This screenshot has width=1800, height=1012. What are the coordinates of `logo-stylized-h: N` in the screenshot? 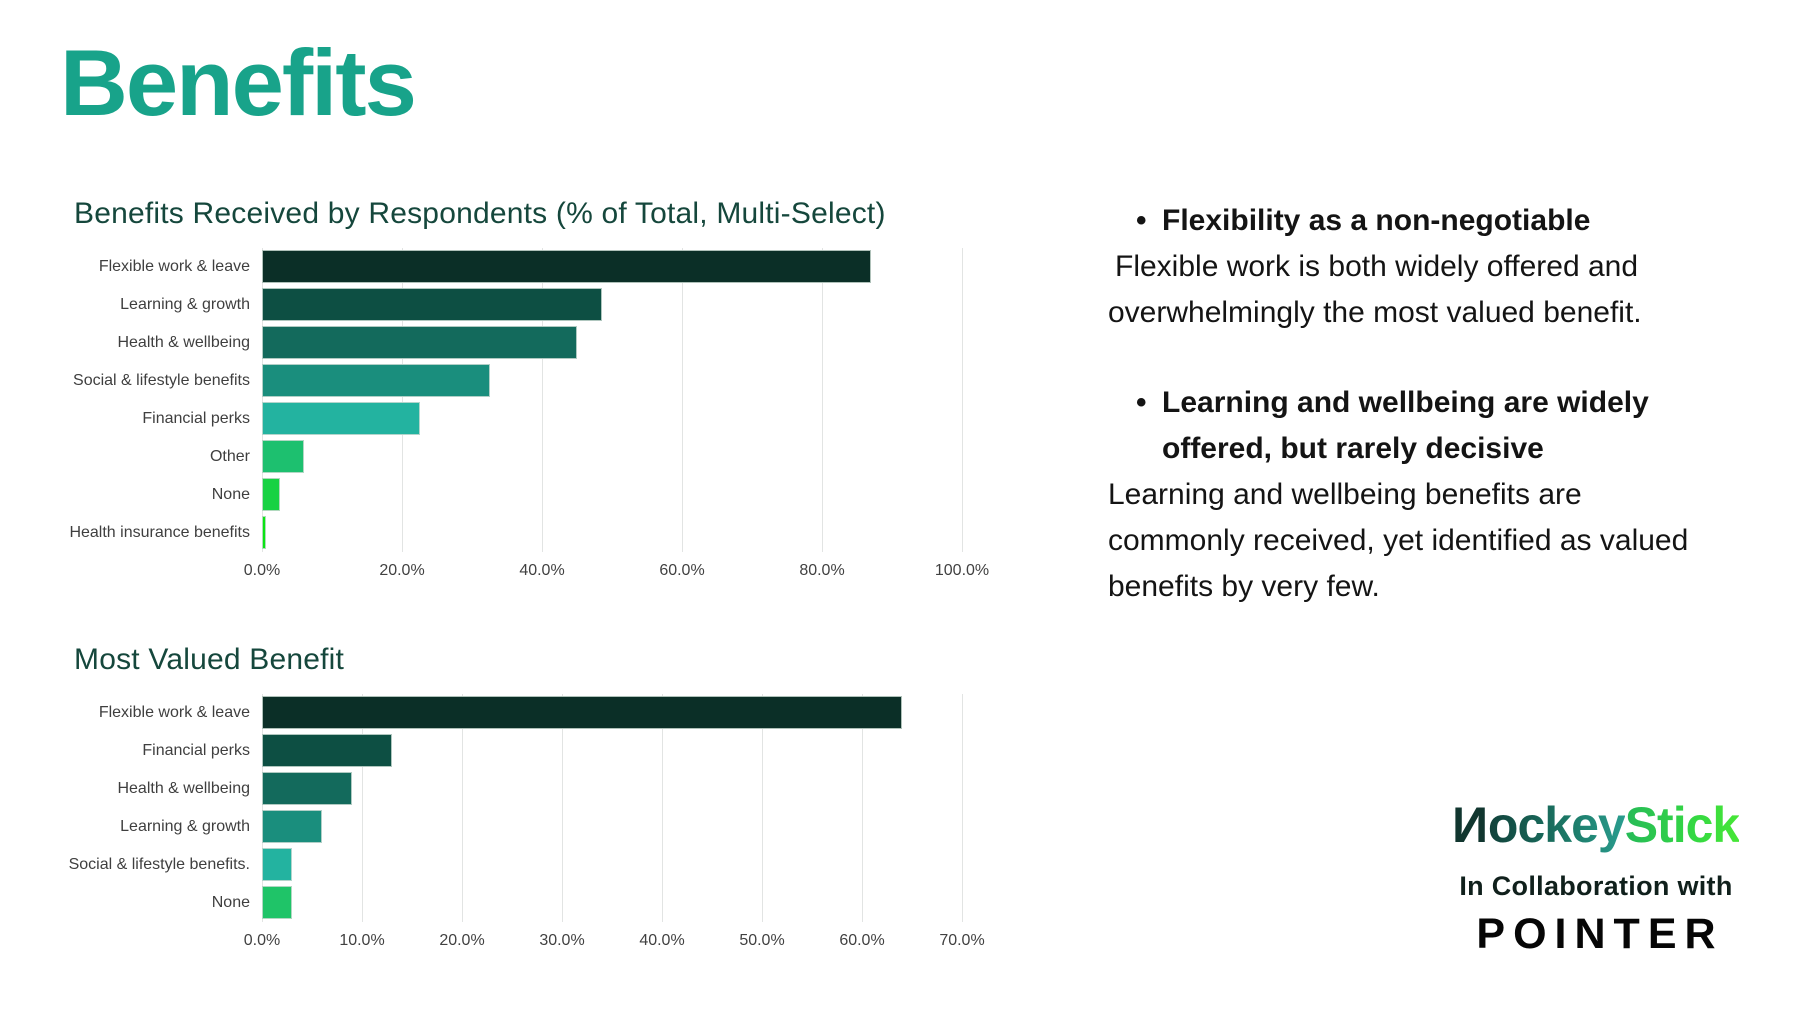 It's located at (1470, 825).